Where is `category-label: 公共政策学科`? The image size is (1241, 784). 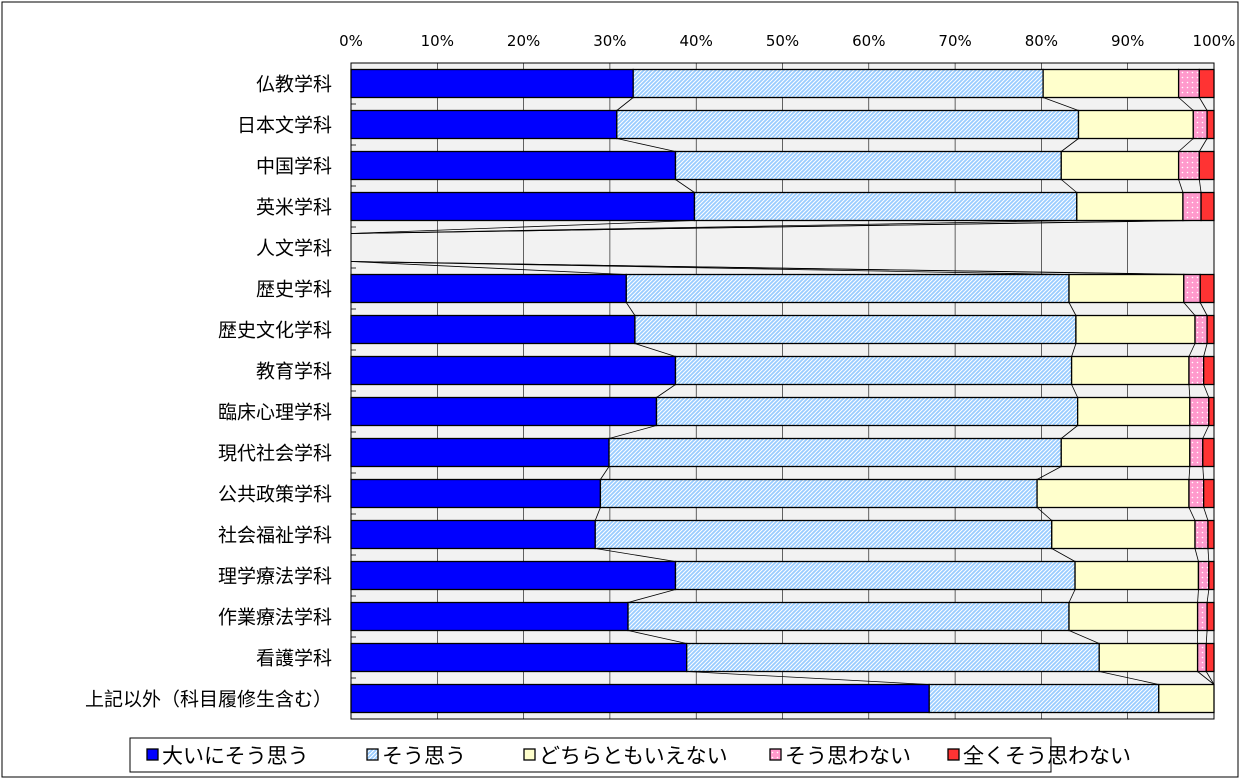 category-label: 公共政策学科 is located at coordinates (275, 495).